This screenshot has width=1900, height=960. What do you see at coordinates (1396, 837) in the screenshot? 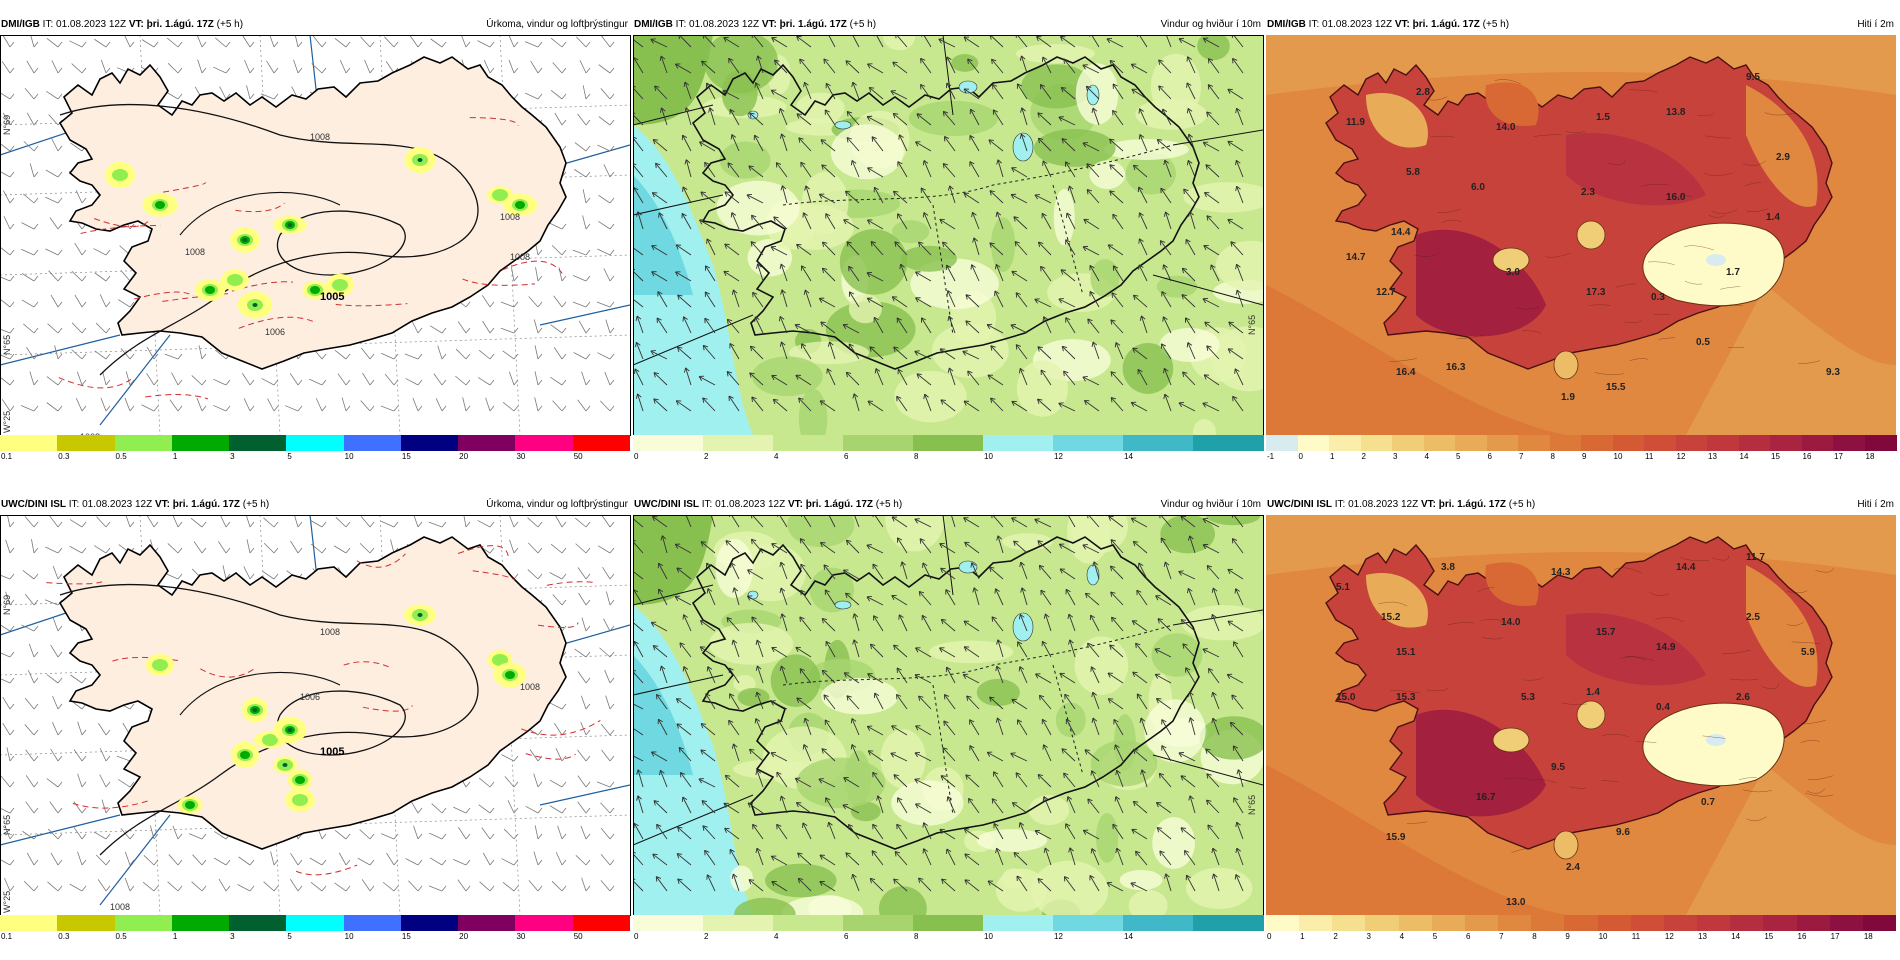
I see `temperature-label: 15.9` at bounding box center [1396, 837].